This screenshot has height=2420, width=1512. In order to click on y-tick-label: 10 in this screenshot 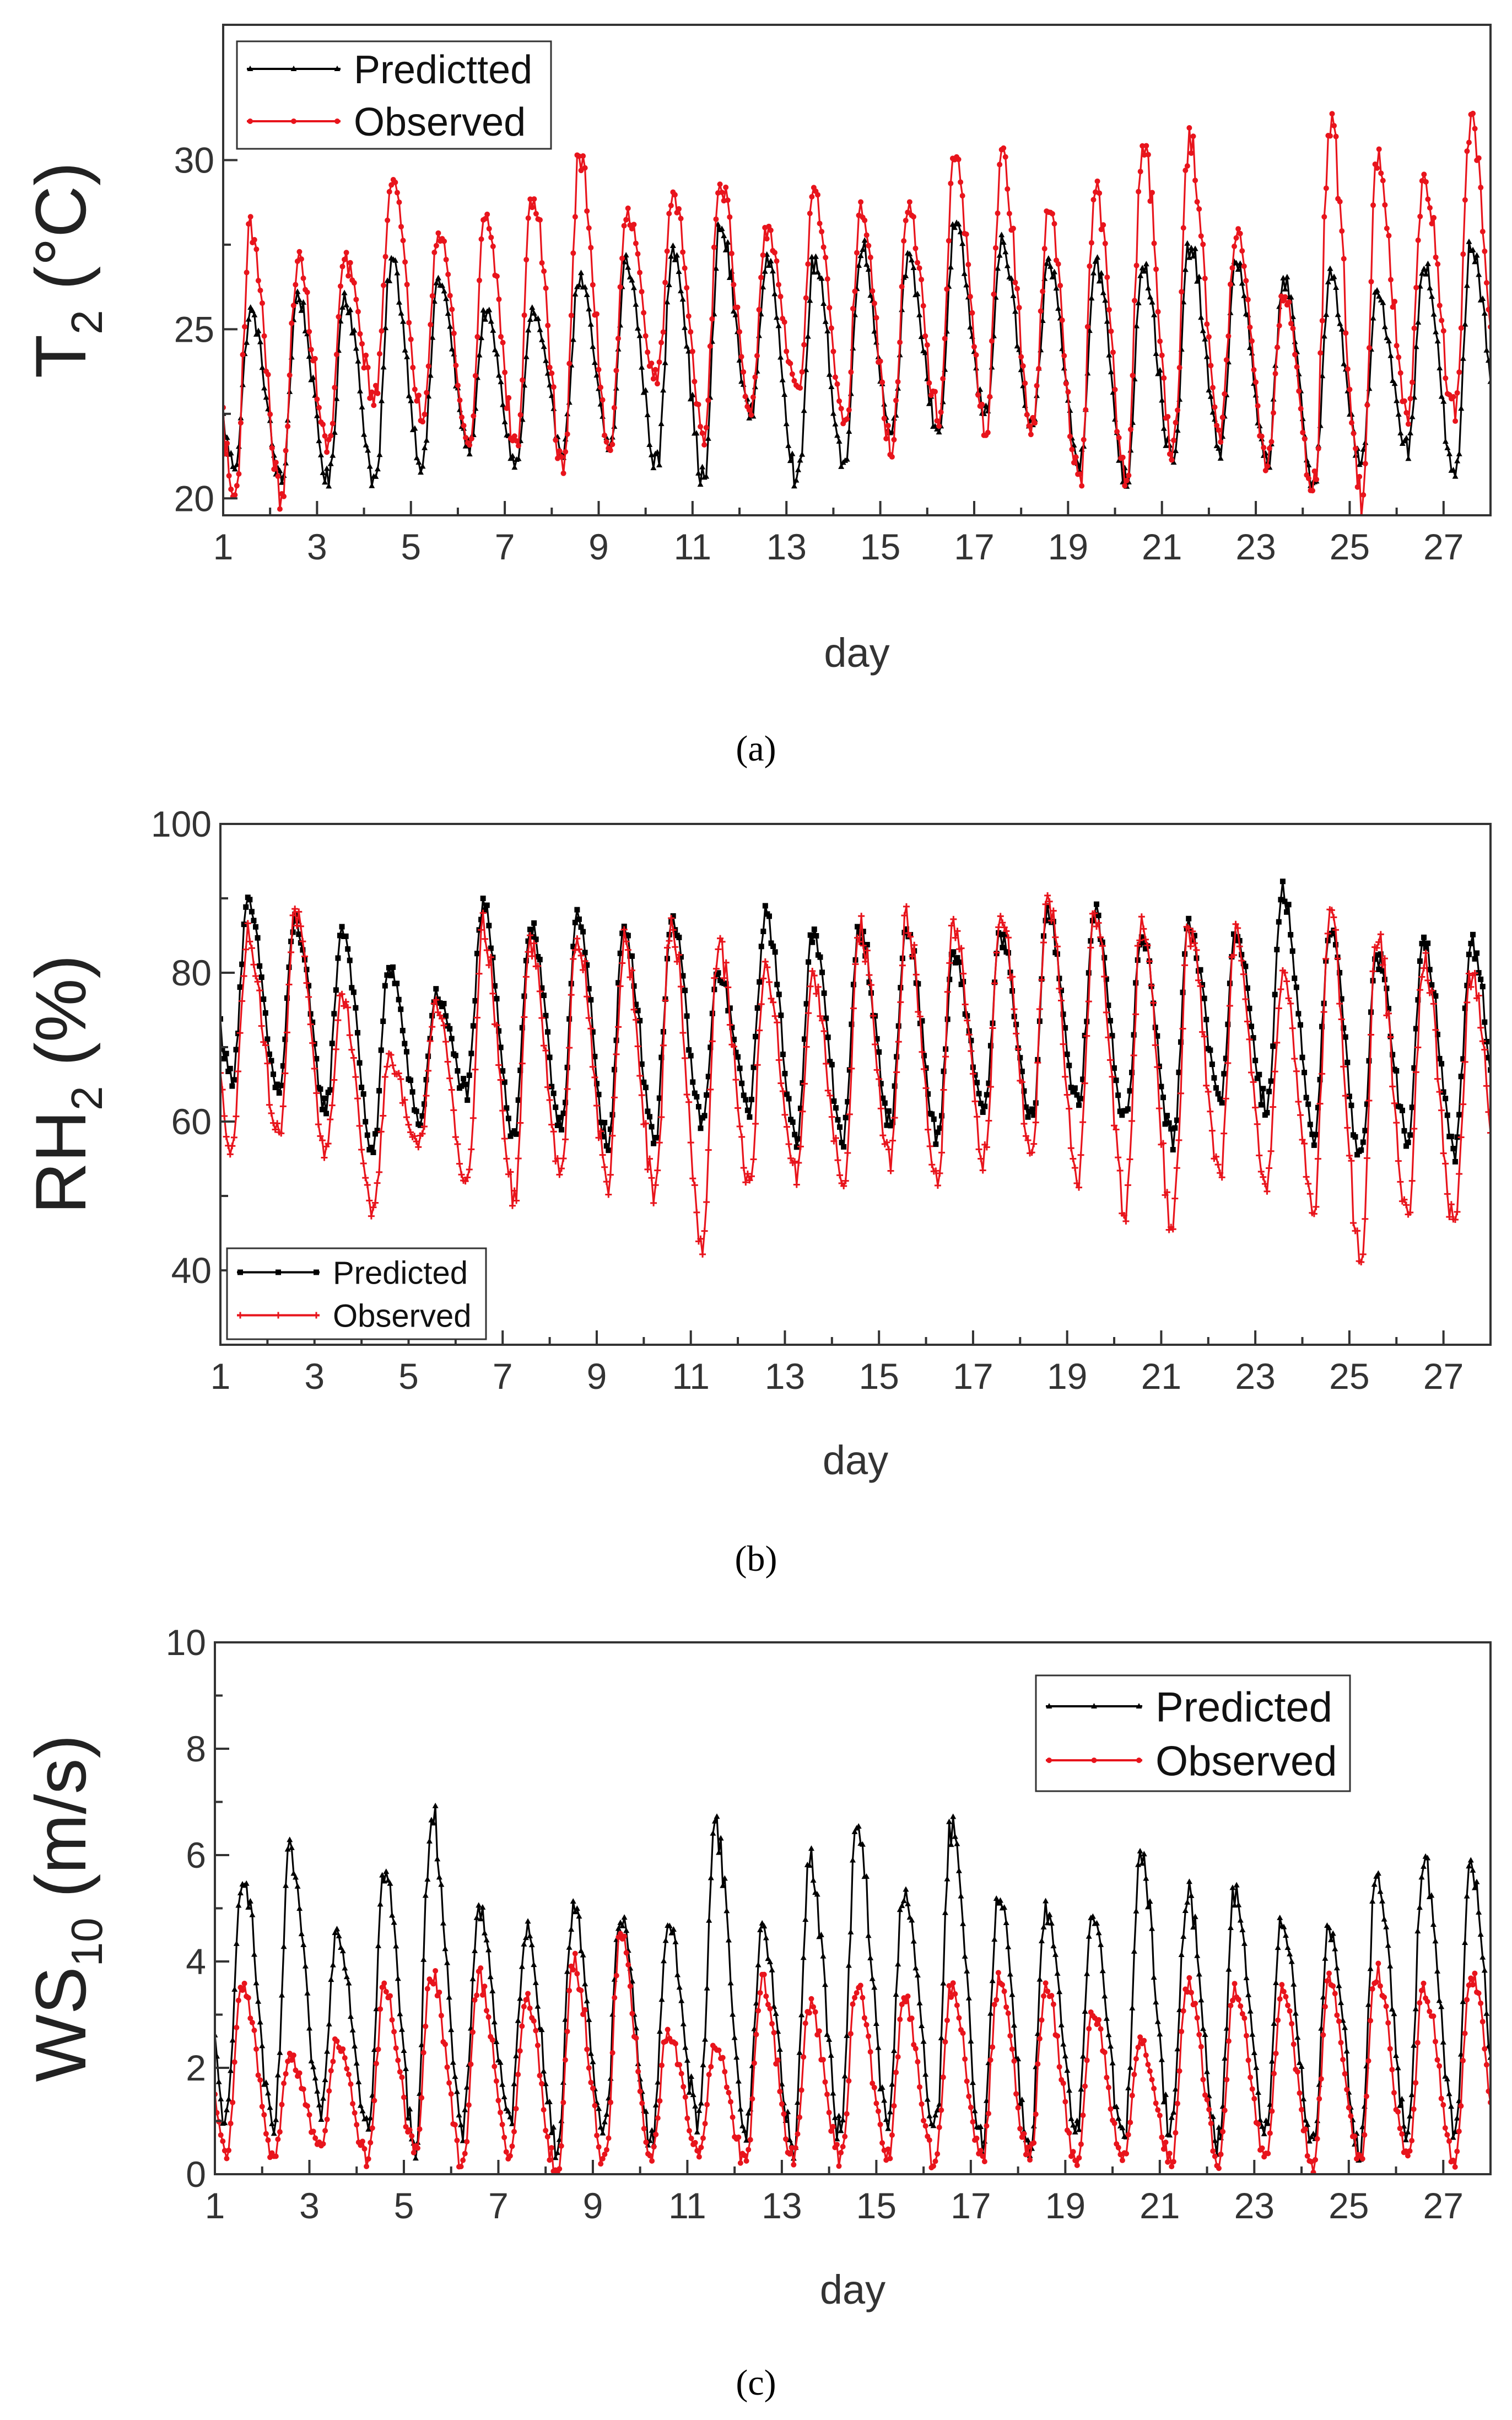, I will do `click(186, 1643)`.